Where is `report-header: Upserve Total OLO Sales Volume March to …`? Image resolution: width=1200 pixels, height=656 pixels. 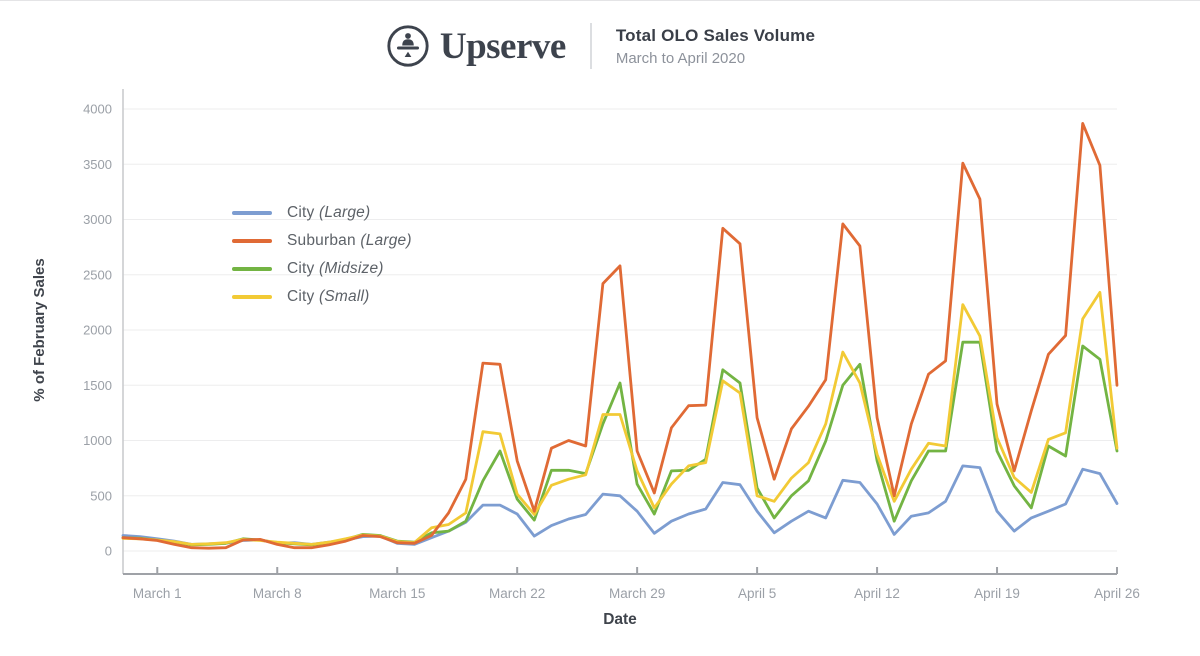 report-header: Upserve Total OLO Sales Volume March to … is located at coordinates (600, 46).